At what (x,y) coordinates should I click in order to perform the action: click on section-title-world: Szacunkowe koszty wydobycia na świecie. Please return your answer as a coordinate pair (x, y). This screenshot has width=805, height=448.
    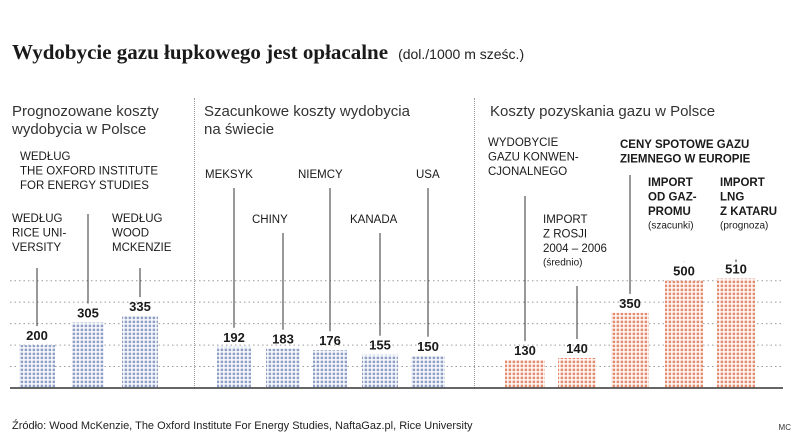
    Looking at the image, I should click on (307, 121).